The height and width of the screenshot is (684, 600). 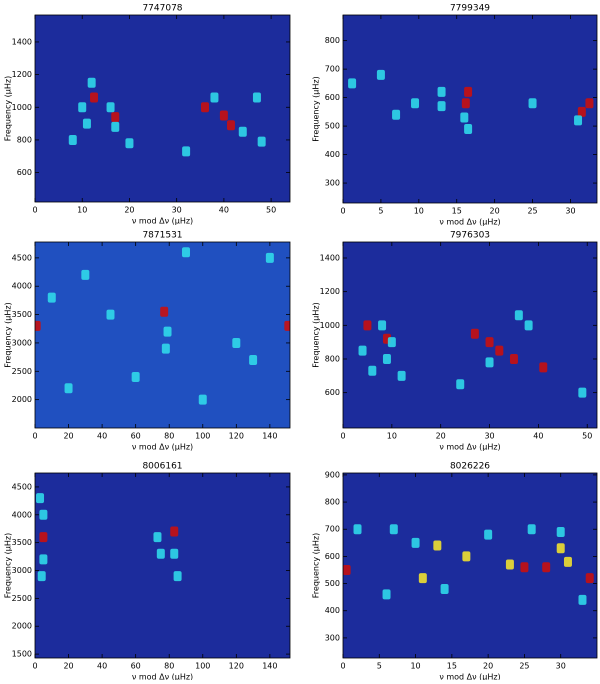 What do you see at coordinates (587, 436) in the screenshot?
I see `x-tick-label: 50` at bounding box center [587, 436].